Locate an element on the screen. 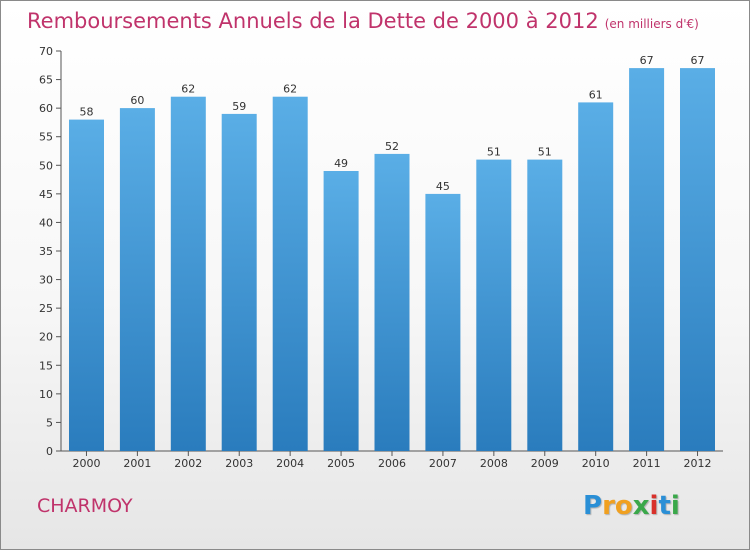 The image size is (750, 551). x-tick-label: 2004 is located at coordinates (290, 463).